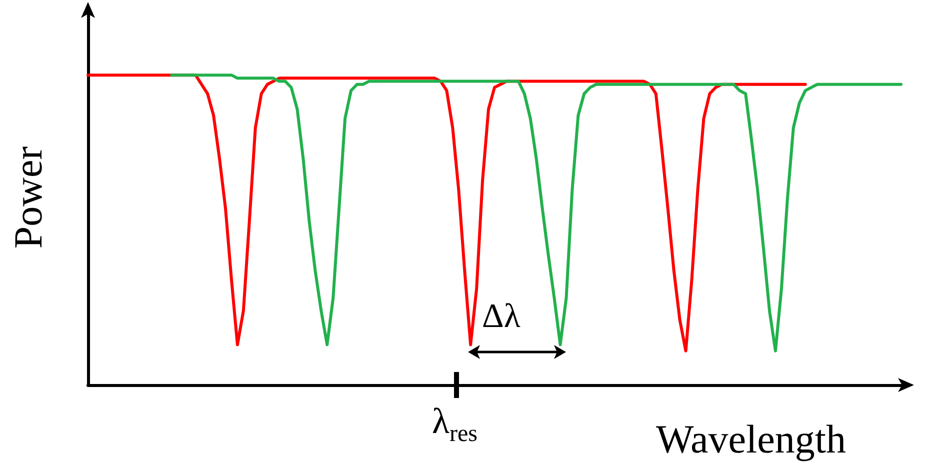 This screenshot has width=930, height=468. Describe the element at coordinates (28, 197) in the screenshot. I see `y-axis-title: Power` at that location.